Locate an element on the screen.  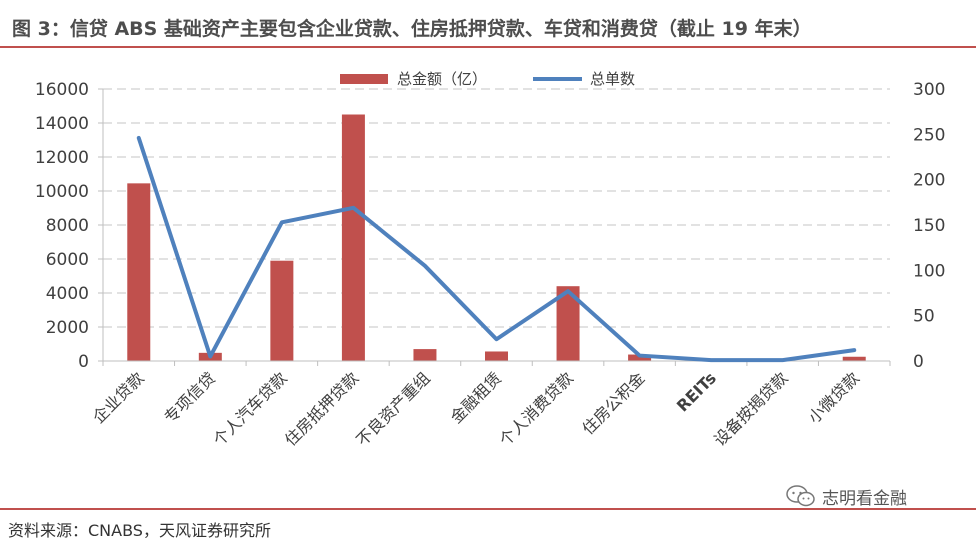
y-right-tick-label: 300 is located at coordinates (929, 90).